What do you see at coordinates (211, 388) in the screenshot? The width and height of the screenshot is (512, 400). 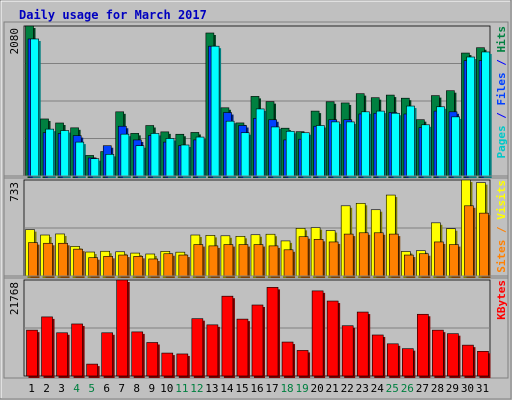 I see `x-tick-label: 13` at bounding box center [211, 388].